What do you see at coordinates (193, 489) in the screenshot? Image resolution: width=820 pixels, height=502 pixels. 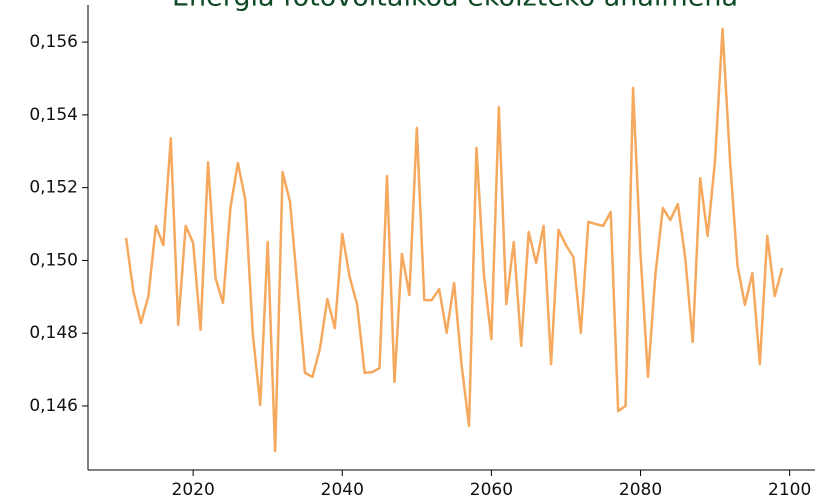 I see `x-tick-label: 2020` at bounding box center [193, 489].